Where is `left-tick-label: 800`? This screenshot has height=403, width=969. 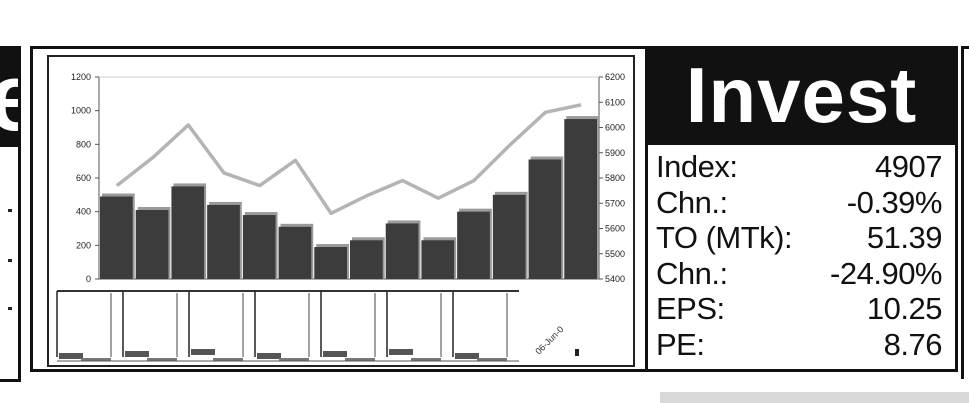 left-tick-label: 800 is located at coordinates (83, 144).